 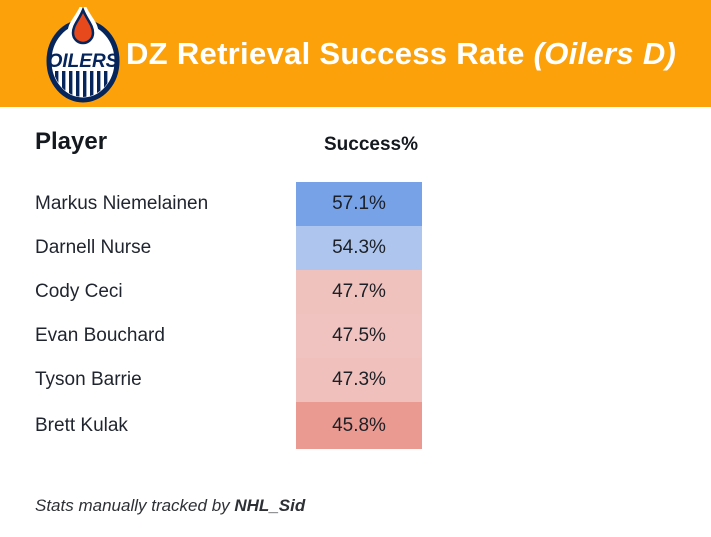 What do you see at coordinates (71, 141) in the screenshot?
I see `column-header-player: Player` at bounding box center [71, 141].